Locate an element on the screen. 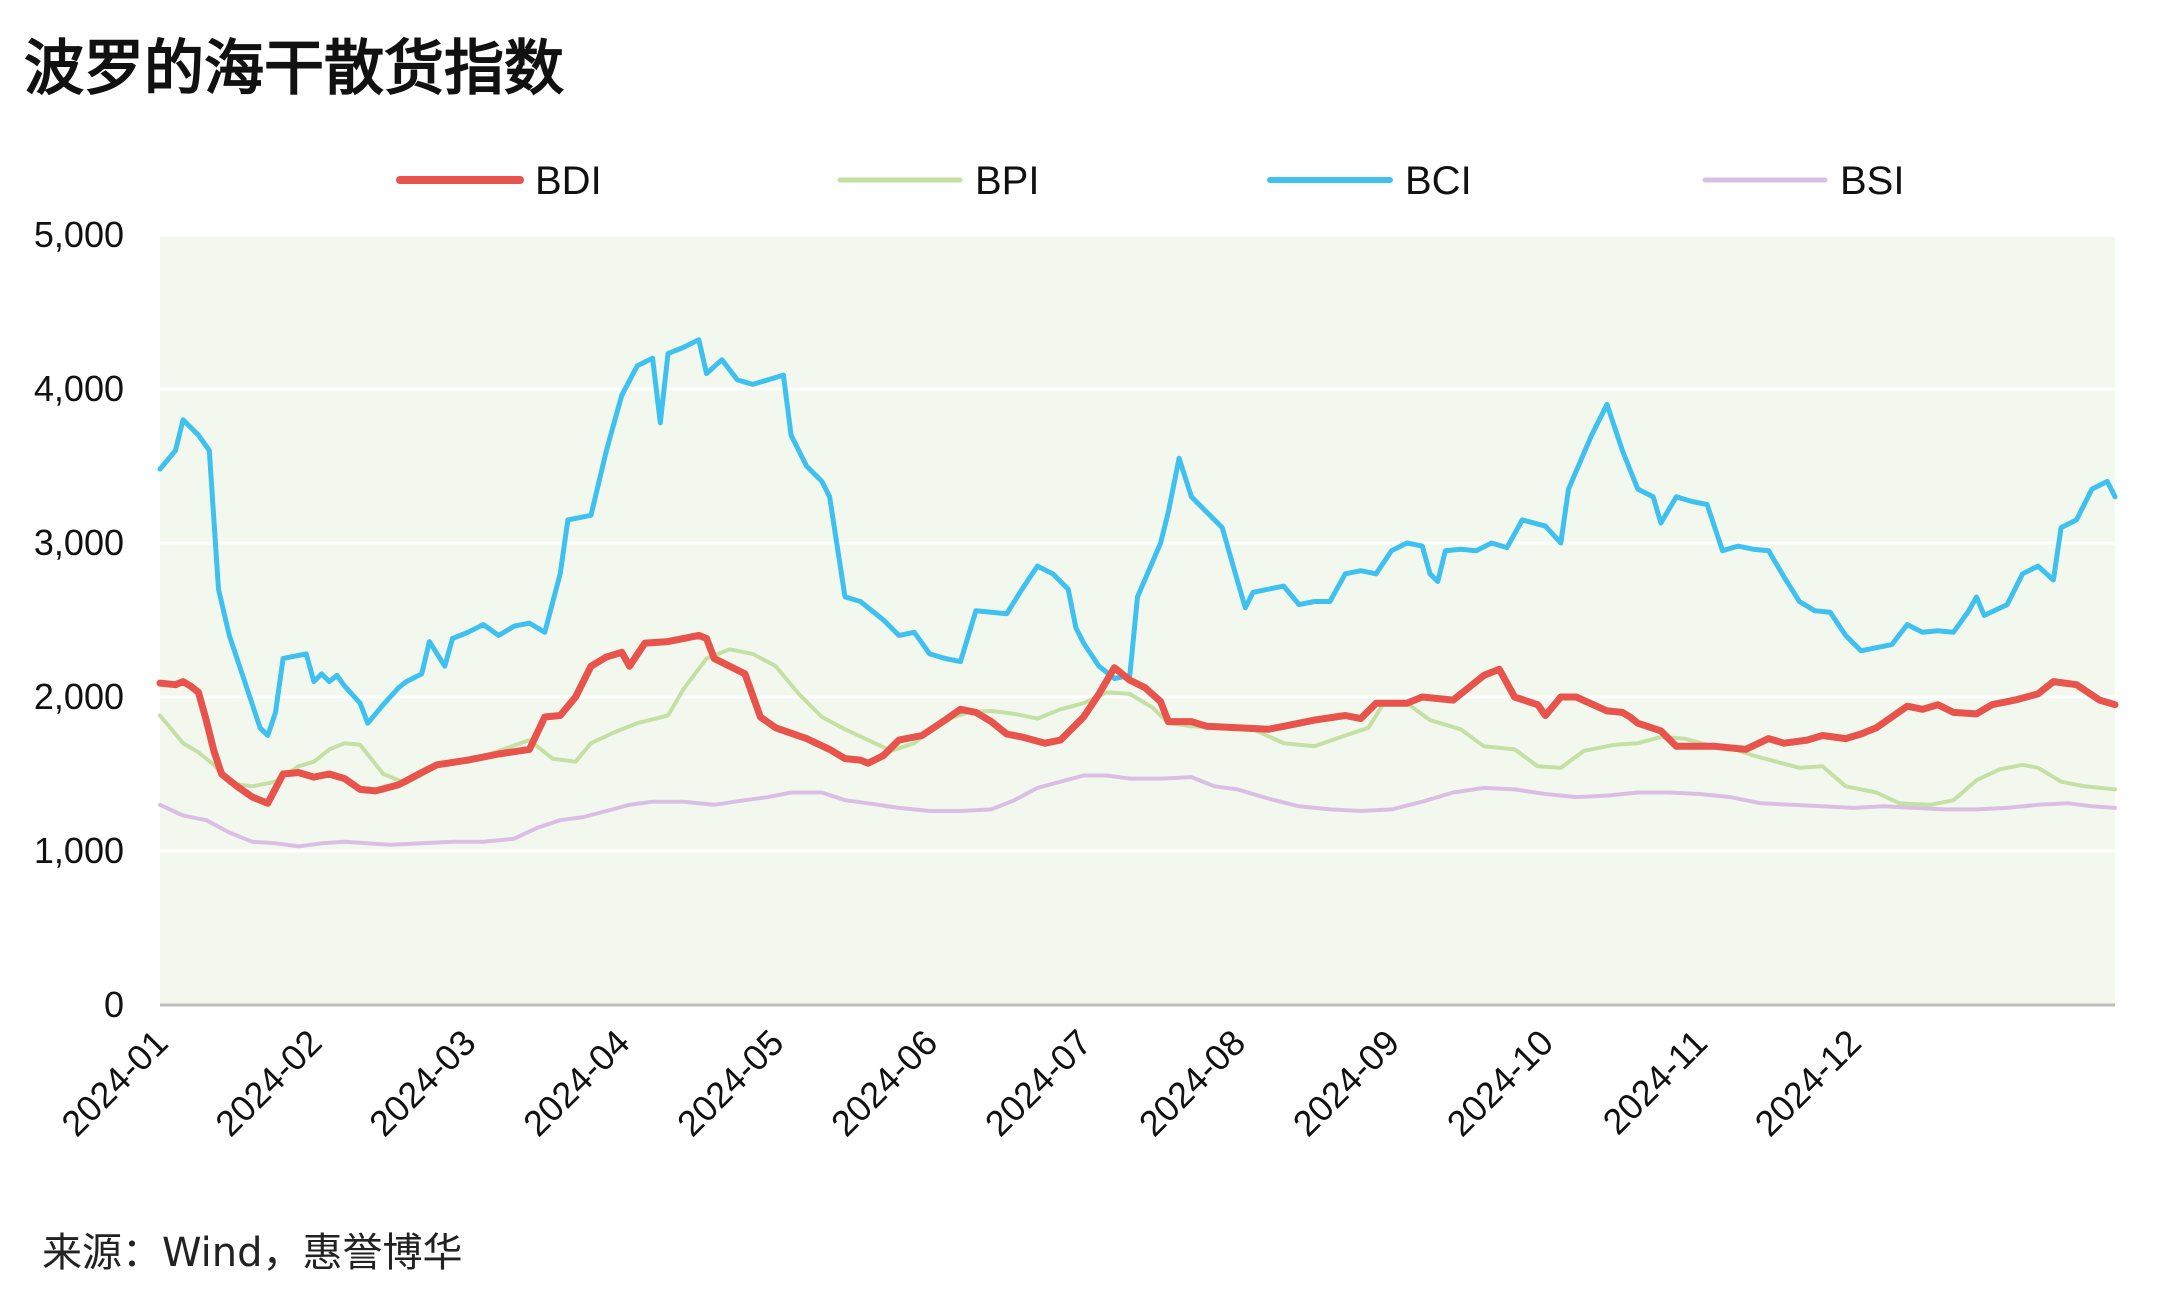  x-tick-label: 2024-03 is located at coordinates (422, 1083).